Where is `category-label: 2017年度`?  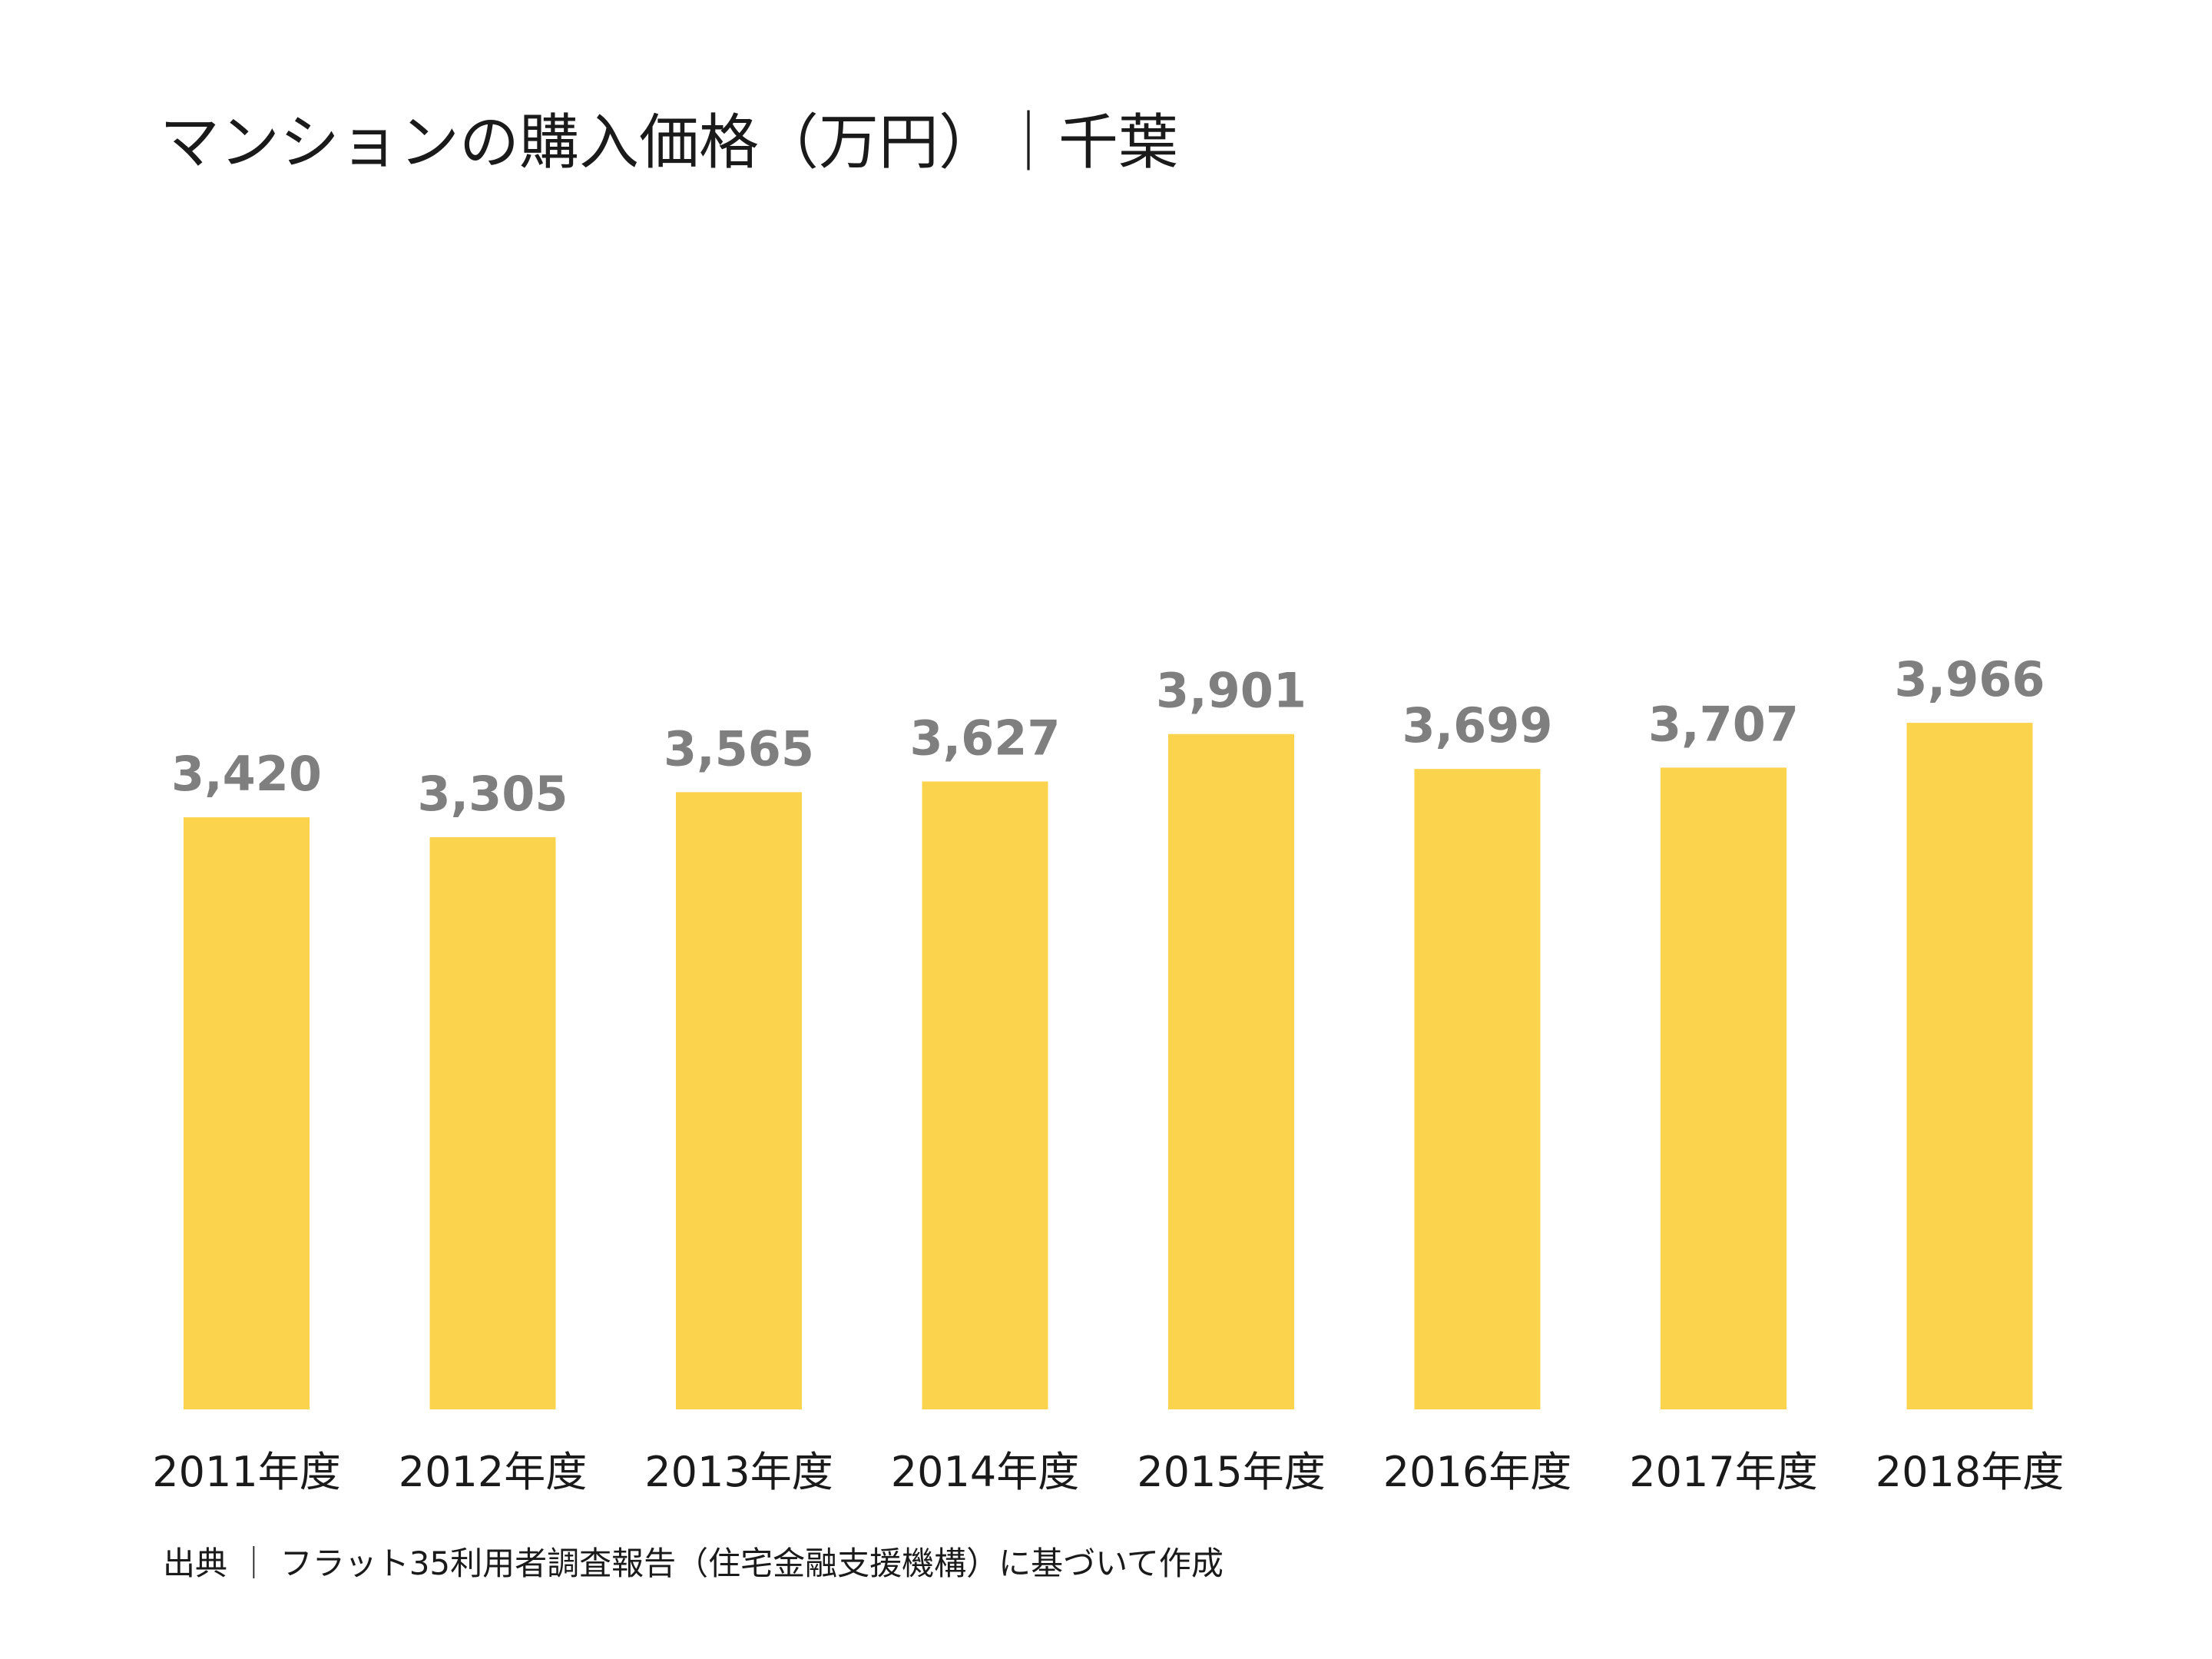 category-label: 2017年度 is located at coordinates (1723, 1472).